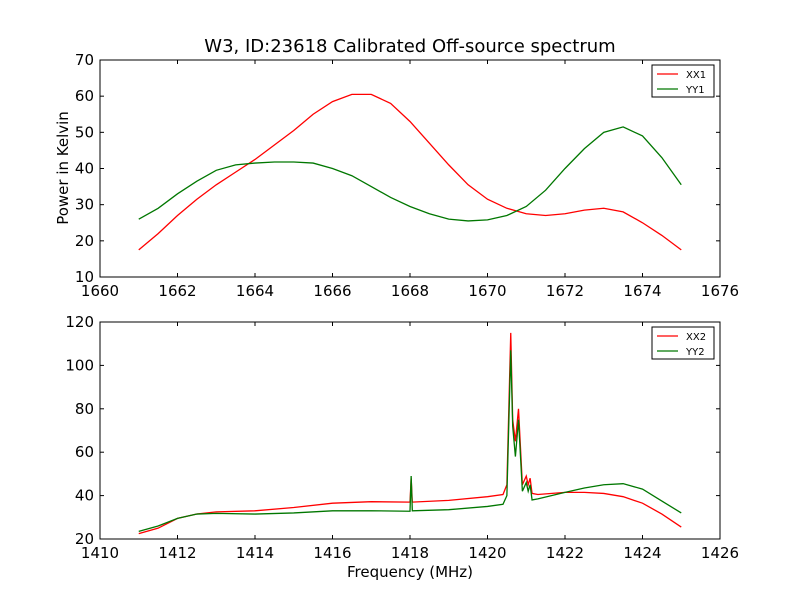 Image resolution: width=800 pixels, height=600 pixels. I want to click on bottom-x-tick-label: 1416, so click(332, 553).